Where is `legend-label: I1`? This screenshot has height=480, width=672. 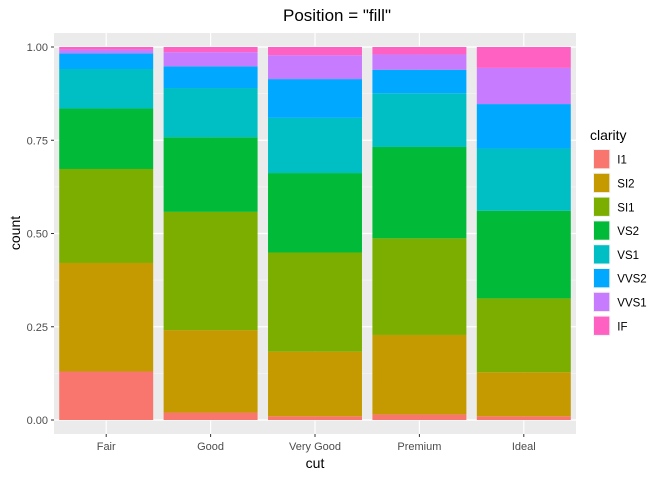 legend-label: I1 is located at coordinates (622, 161).